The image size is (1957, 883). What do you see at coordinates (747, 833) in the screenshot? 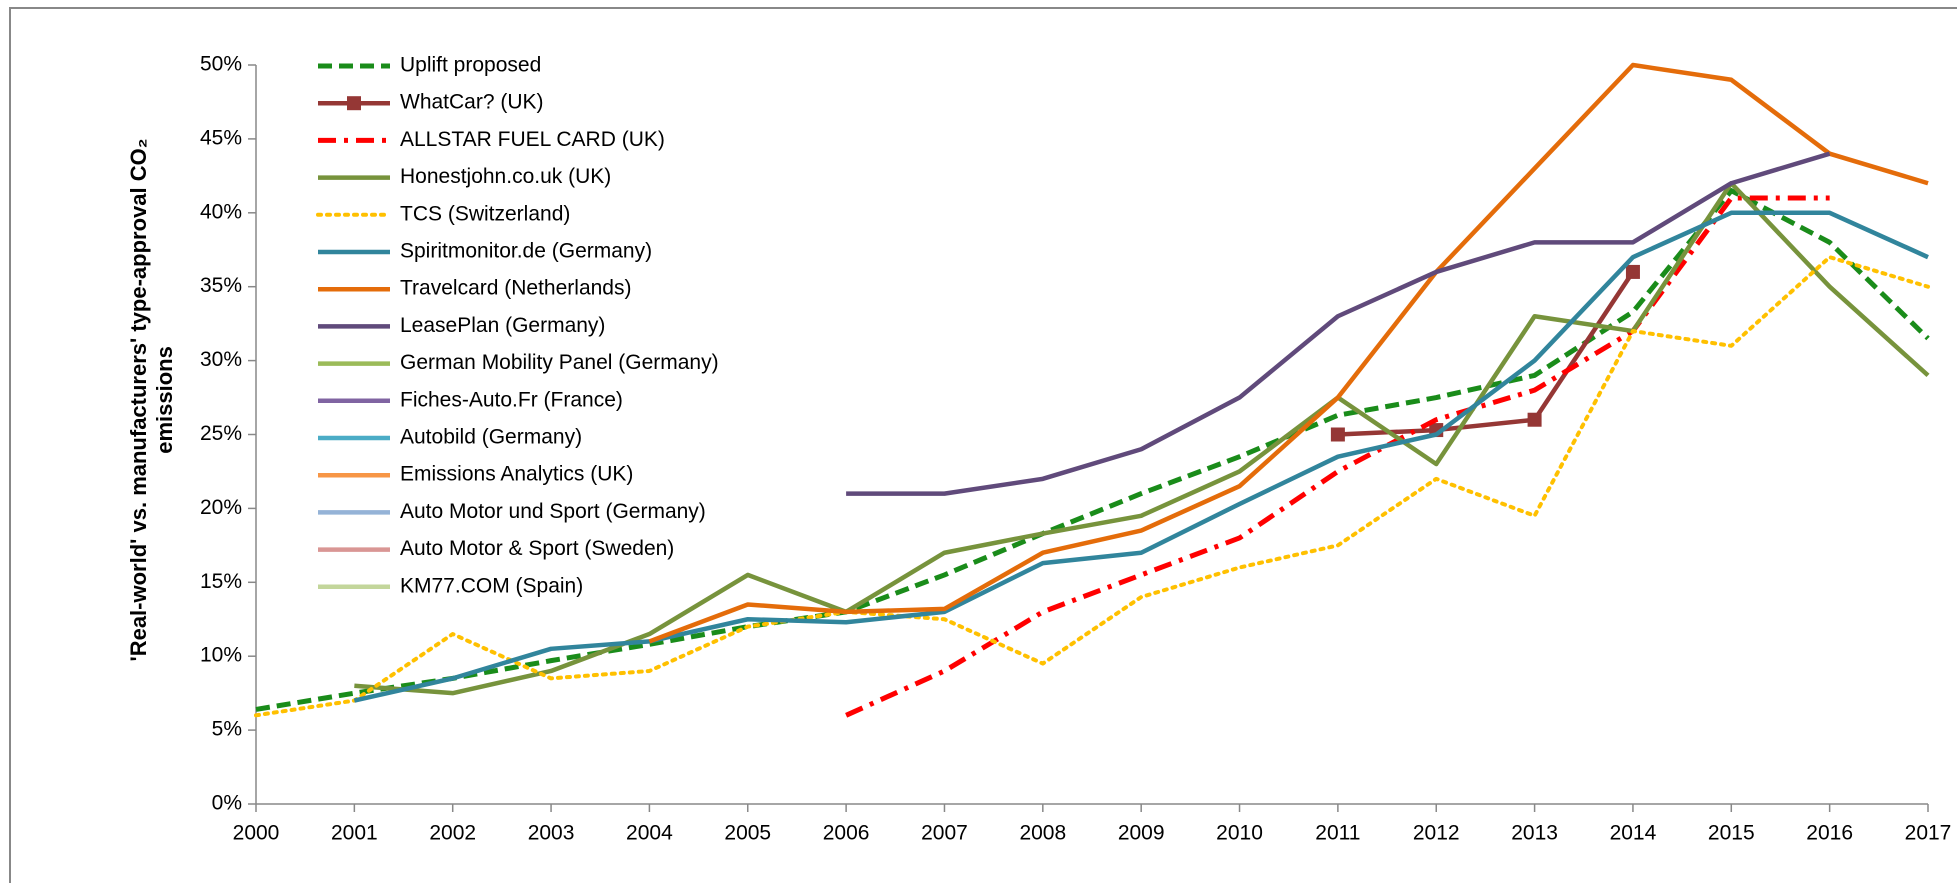
I see `x-tick-label: 2005` at bounding box center [747, 833].